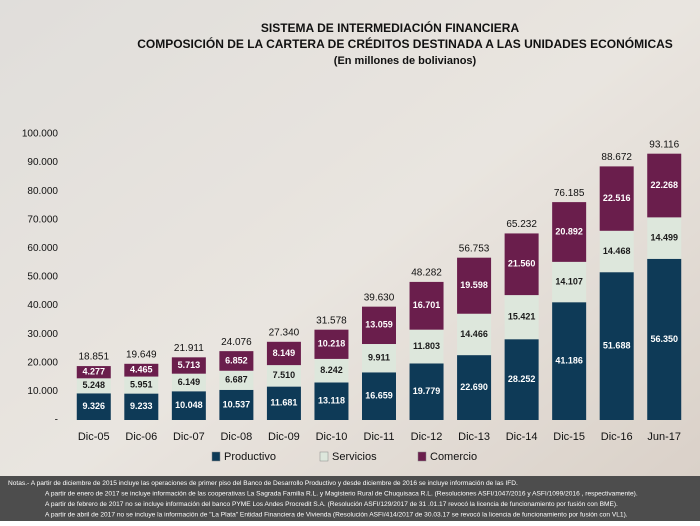  I want to click on value-label: 9.911, so click(379, 358).